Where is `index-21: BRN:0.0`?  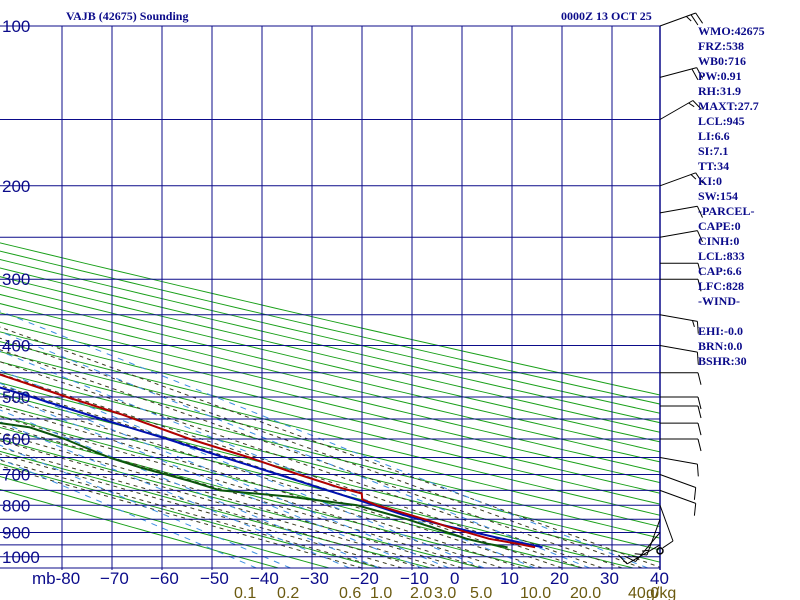 index-21: BRN:0.0 is located at coordinates (720, 346).